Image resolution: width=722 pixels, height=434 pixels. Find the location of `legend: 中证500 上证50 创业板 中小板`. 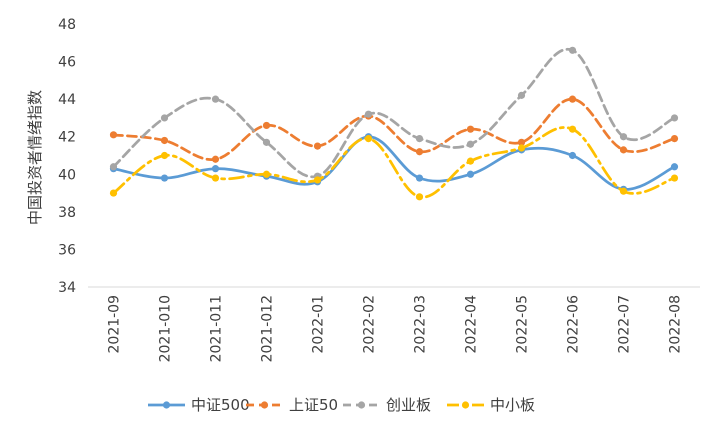

legend: 中证500 上证50 创业板 中小板 is located at coordinates (341, 405).